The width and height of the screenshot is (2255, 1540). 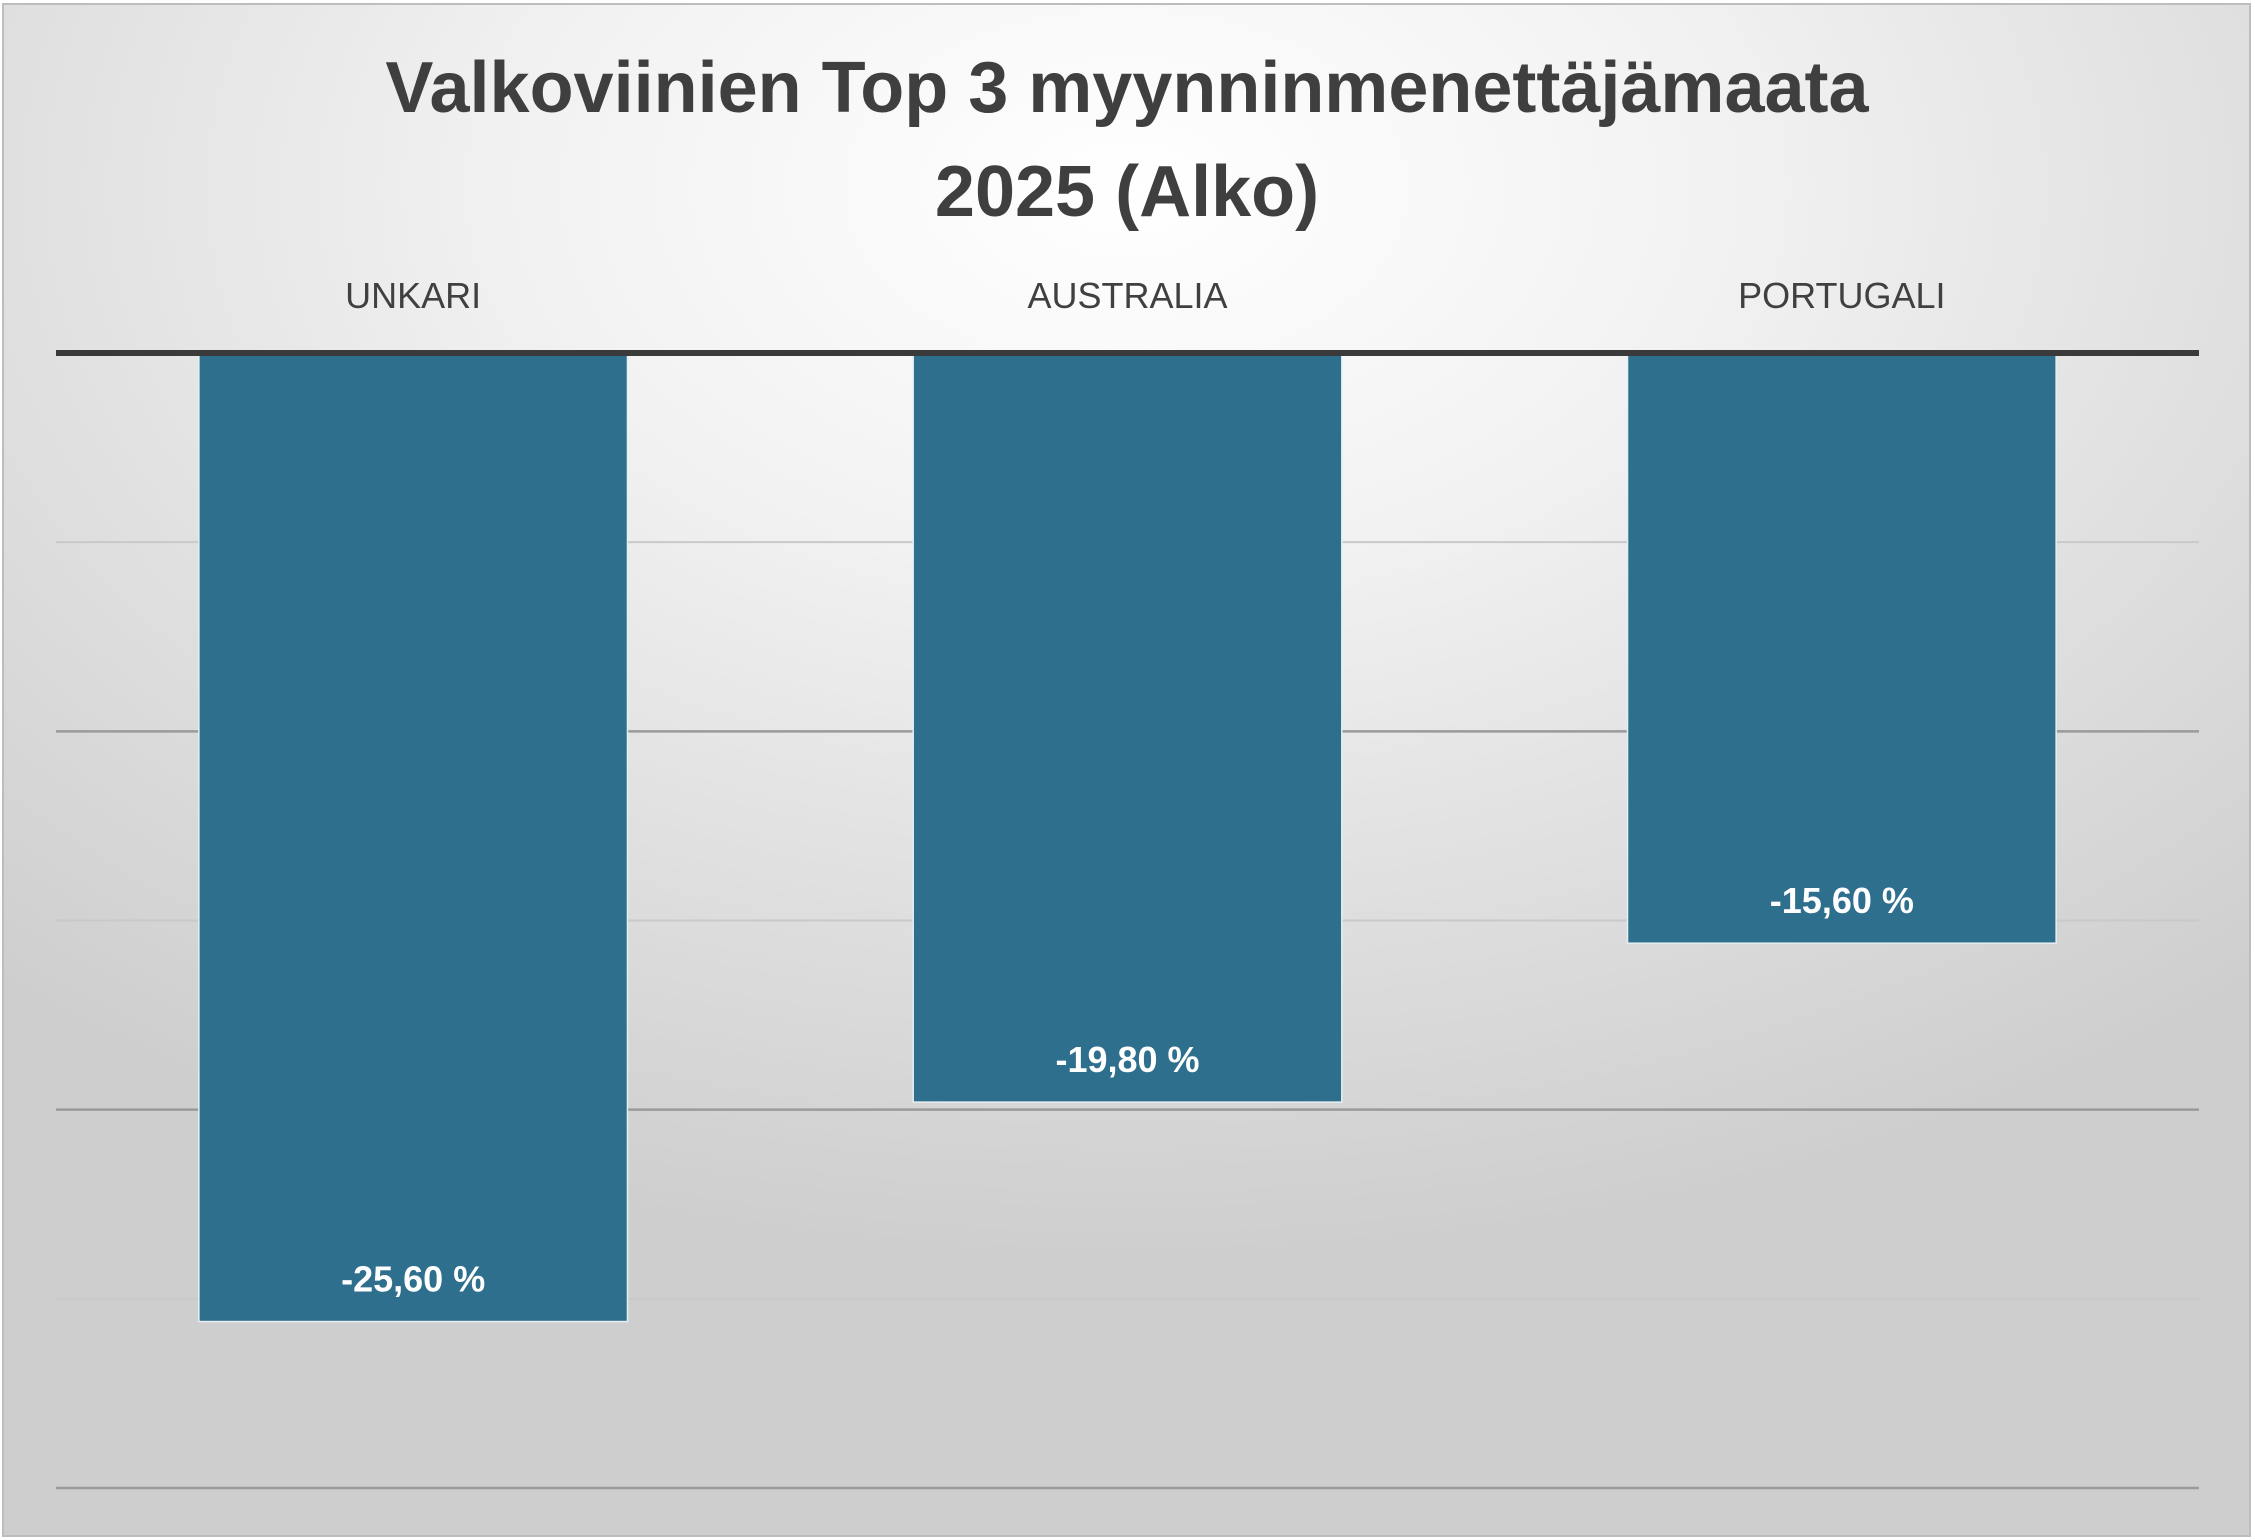 What do you see at coordinates (413, 1279) in the screenshot?
I see `data-label: -25,60 %` at bounding box center [413, 1279].